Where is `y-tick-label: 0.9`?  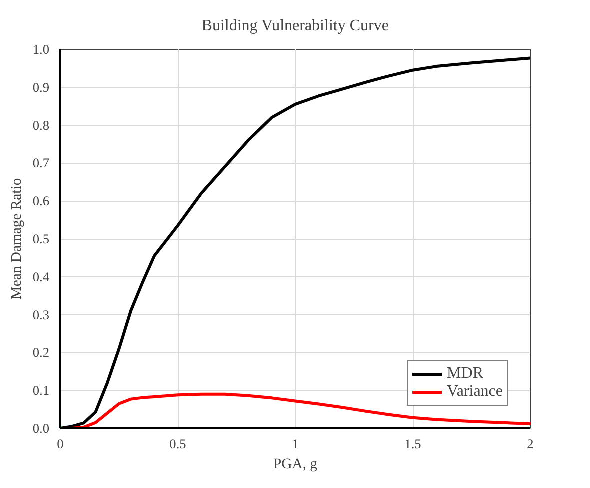
y-tick-label: 0.9 is located at coordinates (41, 87).